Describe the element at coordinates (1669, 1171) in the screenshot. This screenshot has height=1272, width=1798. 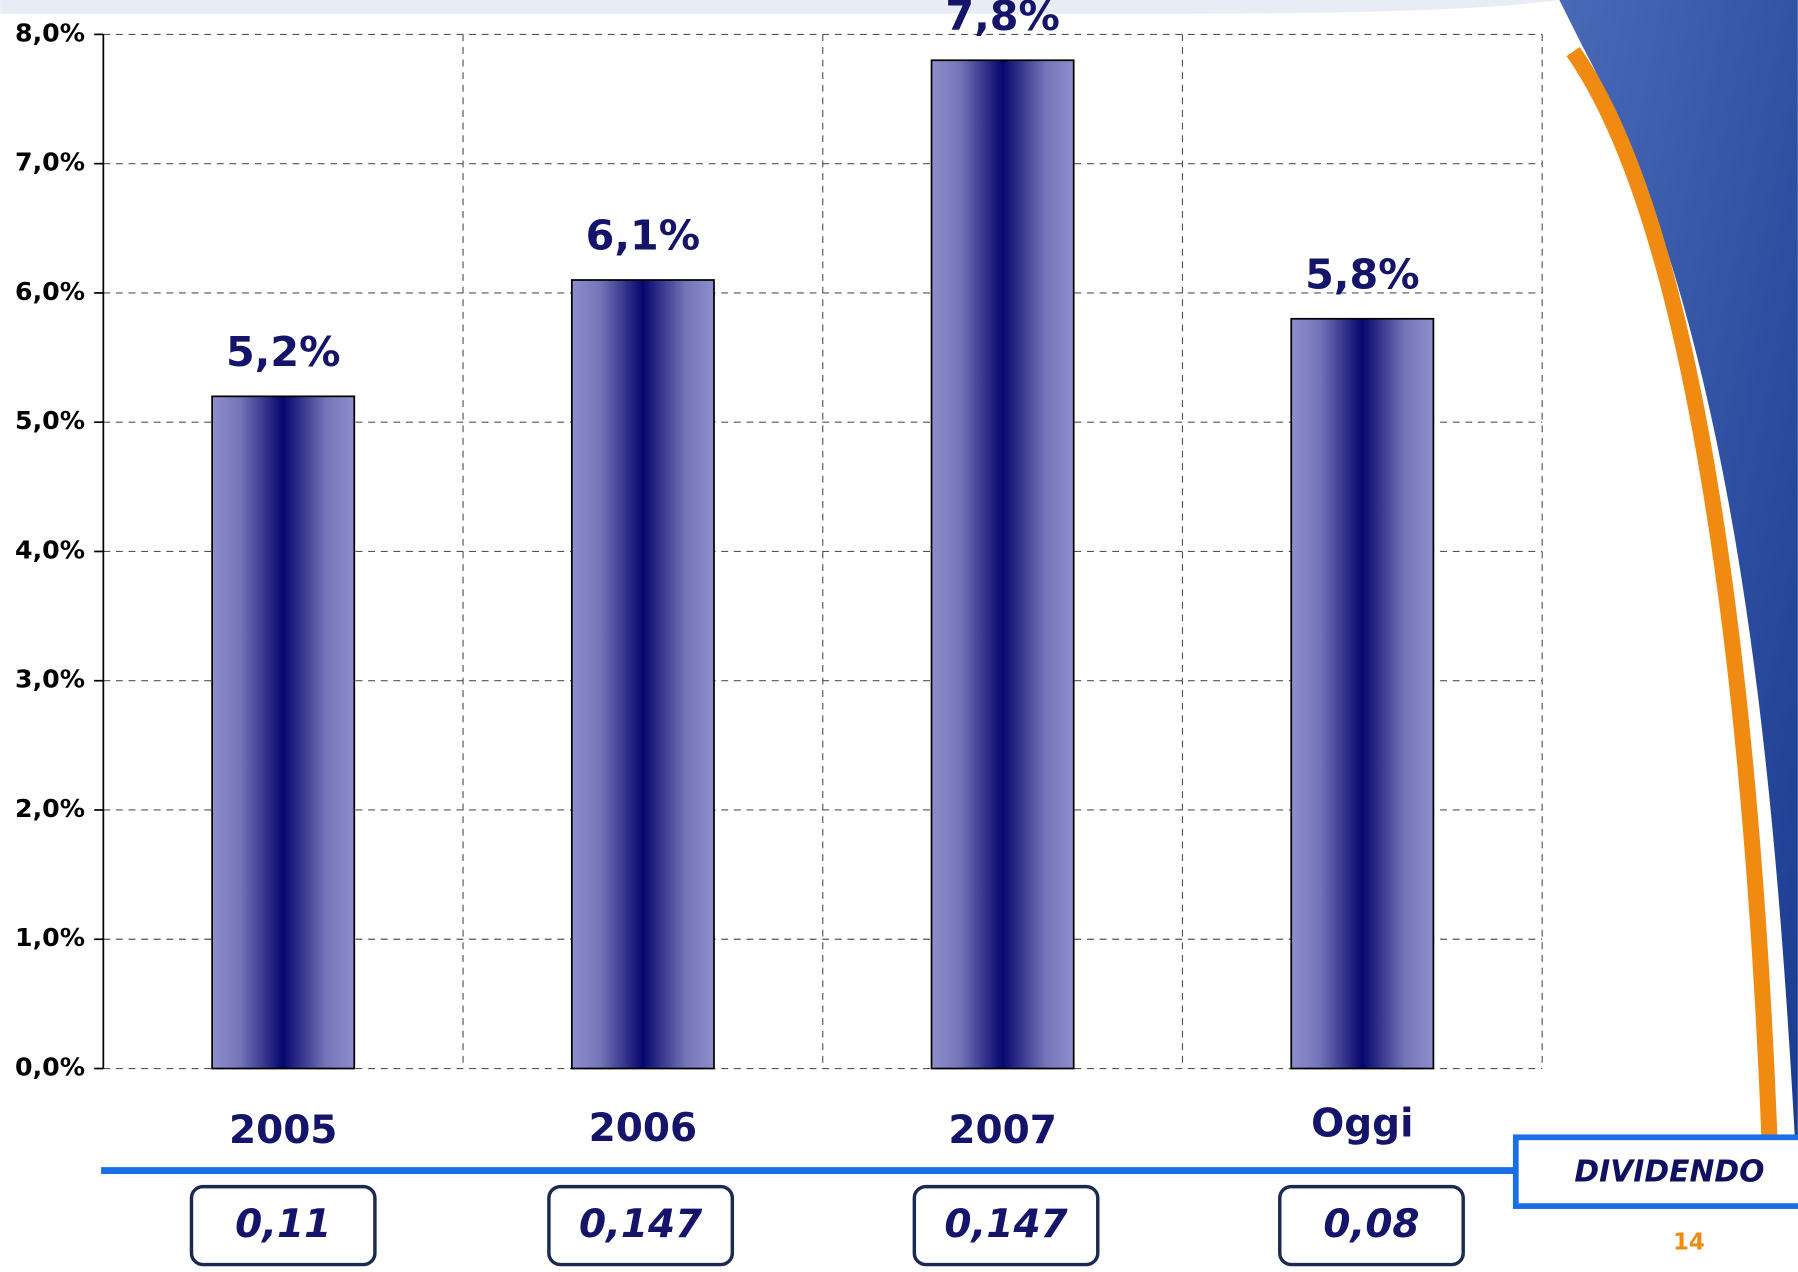
I see `dividend-title: DIVIDENDO` at that location.